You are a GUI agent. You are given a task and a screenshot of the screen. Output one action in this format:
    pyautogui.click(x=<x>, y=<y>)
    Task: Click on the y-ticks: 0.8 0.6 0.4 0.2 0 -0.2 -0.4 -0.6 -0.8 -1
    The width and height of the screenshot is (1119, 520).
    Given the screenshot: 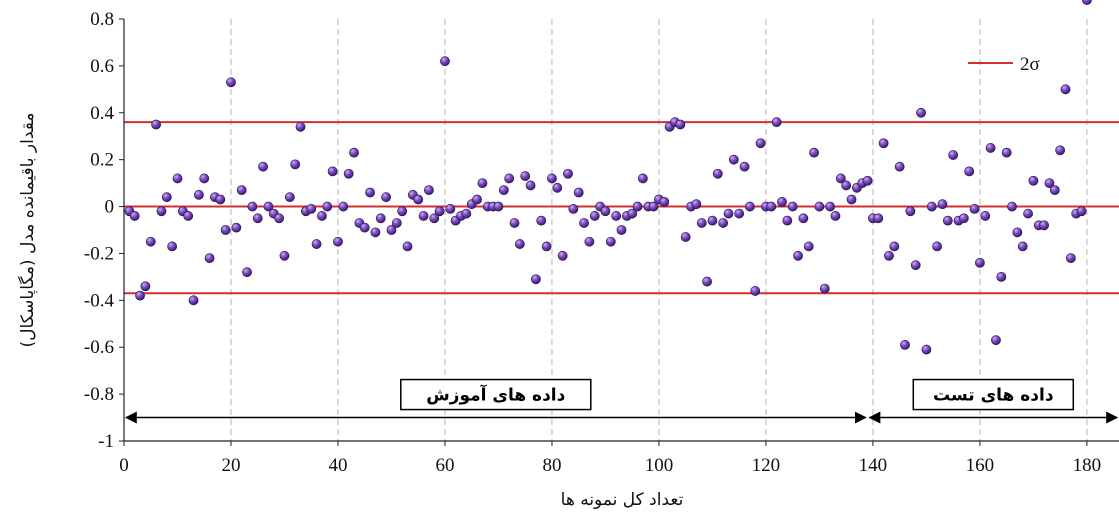 What is the action you would take?
    pyautogui.click(x=104, y=230)
    